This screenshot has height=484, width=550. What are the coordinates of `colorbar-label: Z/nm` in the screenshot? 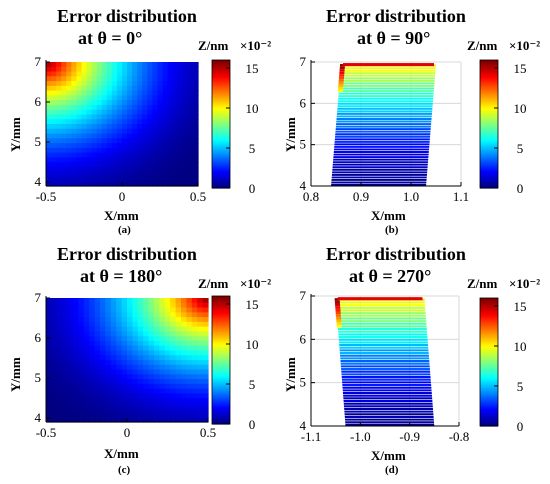 It's located at (482, 45).